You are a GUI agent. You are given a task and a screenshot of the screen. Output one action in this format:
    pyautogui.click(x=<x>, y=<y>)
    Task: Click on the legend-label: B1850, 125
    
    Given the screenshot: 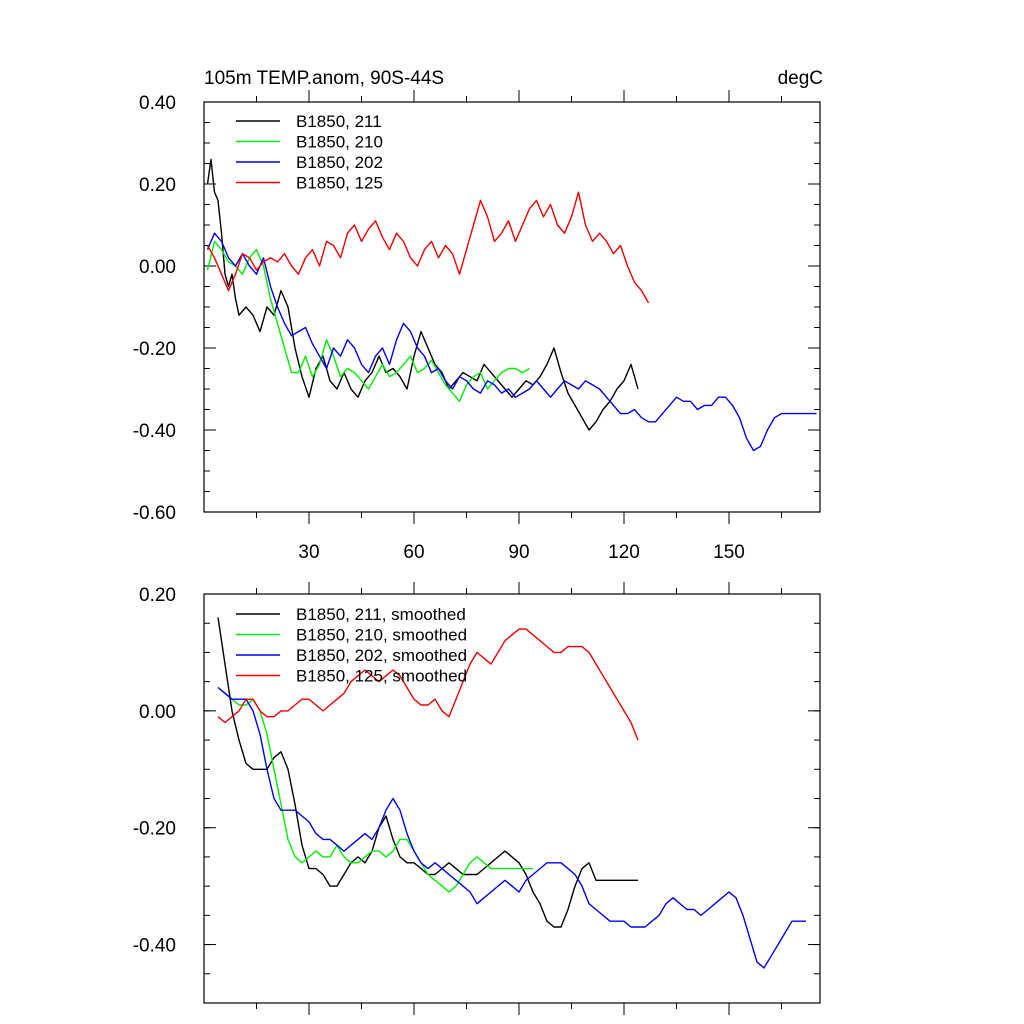 What is the action you would take?
    pyautogui.click(x=339, y=183)
    